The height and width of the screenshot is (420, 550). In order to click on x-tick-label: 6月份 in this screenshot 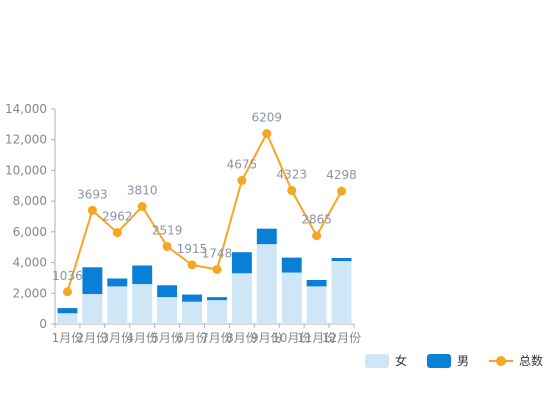, I will do `click(192, 338)`.